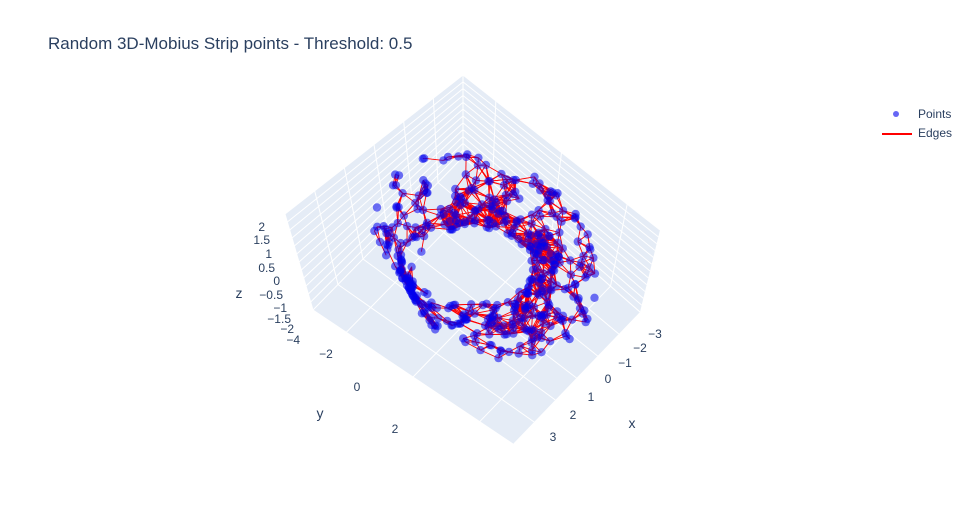 This screenshot has width=972, height=525. What do you see at coordinates (608, 379) in the screenshot?
I see `x-tick-label: 0` at bounding box center [608, 379].